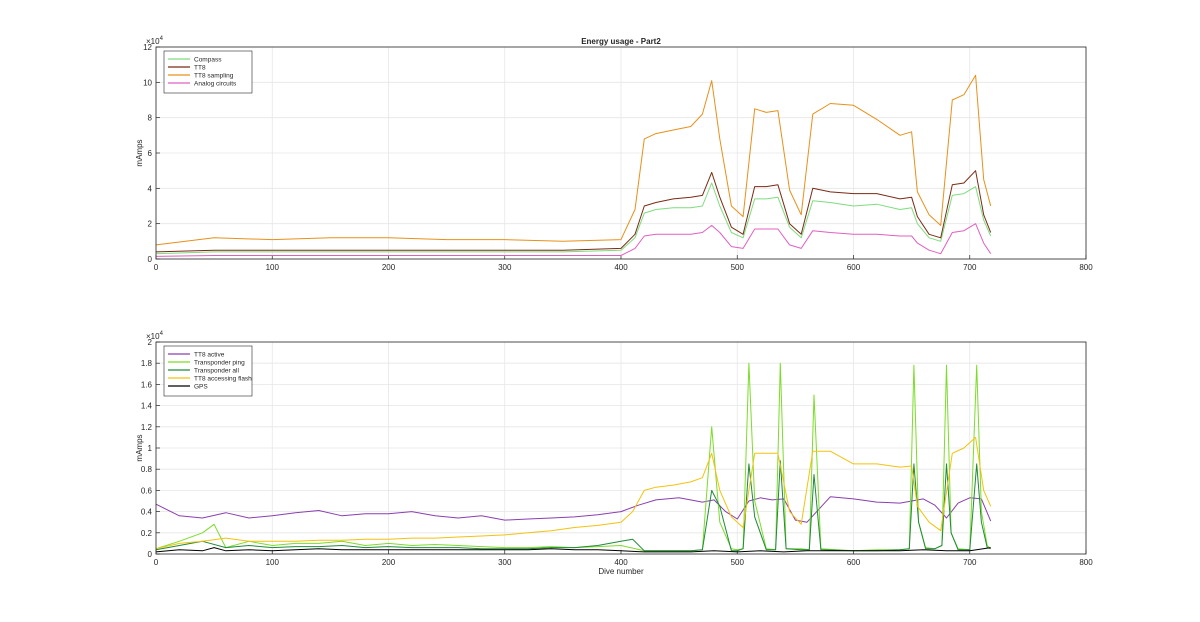 The width and height of the screenshot is (1200, 622). I want to click on legend-box, so click(208, 72).